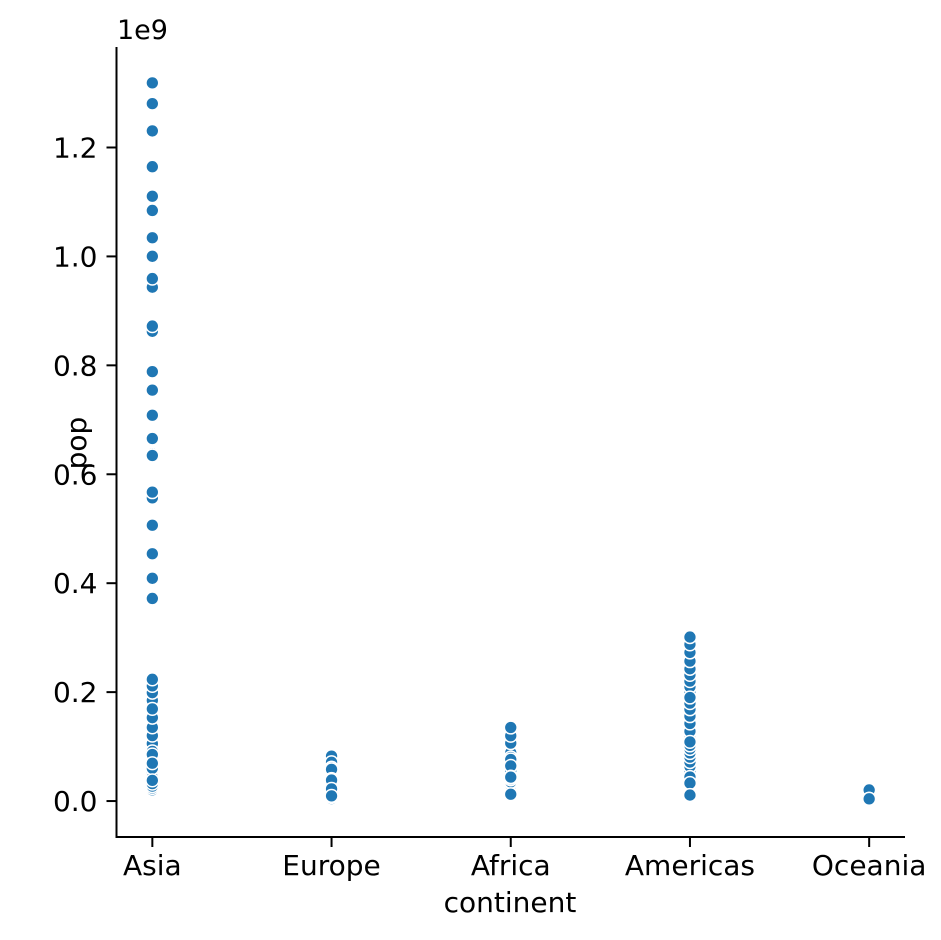  Describe the element at coordinates (152, 865) in the screenshot. I see `x-tick-label: Asia` at that location.